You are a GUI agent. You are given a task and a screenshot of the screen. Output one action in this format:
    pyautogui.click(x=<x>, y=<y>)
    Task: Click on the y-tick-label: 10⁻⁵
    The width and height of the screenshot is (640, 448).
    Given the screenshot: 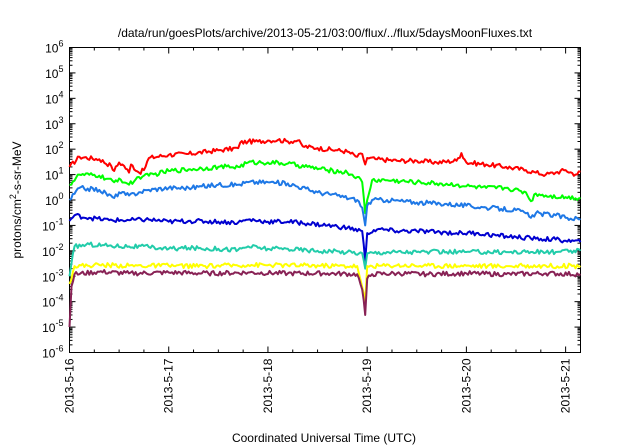 What is the action you would take?
    pyautogui.click(x=52, y=326)
    